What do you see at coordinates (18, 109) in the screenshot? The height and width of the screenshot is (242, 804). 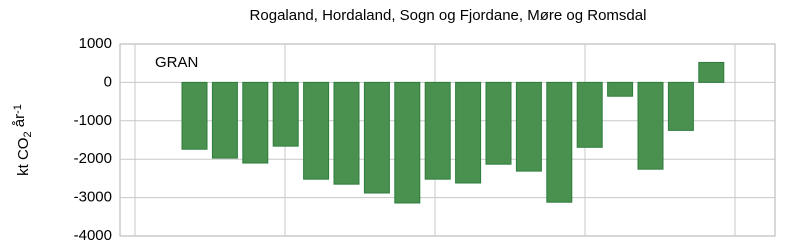 I see `y-axis-label-part: -1` at bounding box center [18, 109].